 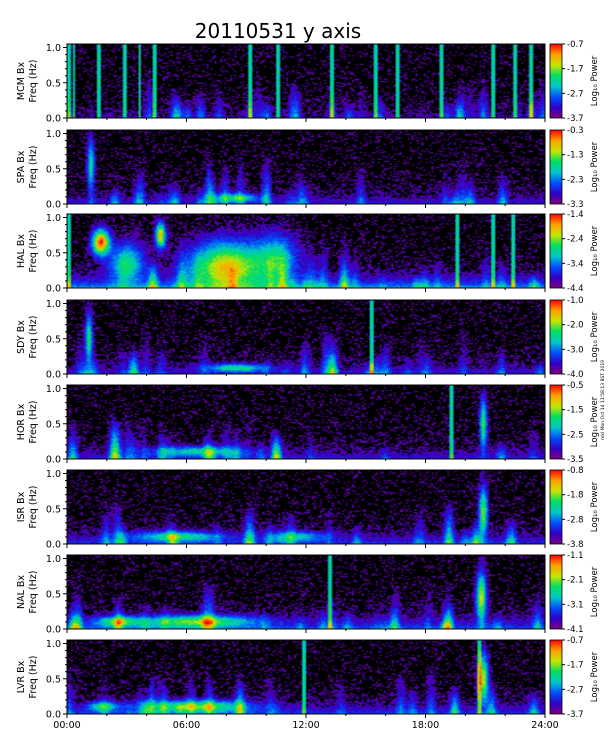 I want to click on colorbar-tick-label: -1.0, so click(x=575, y=301).